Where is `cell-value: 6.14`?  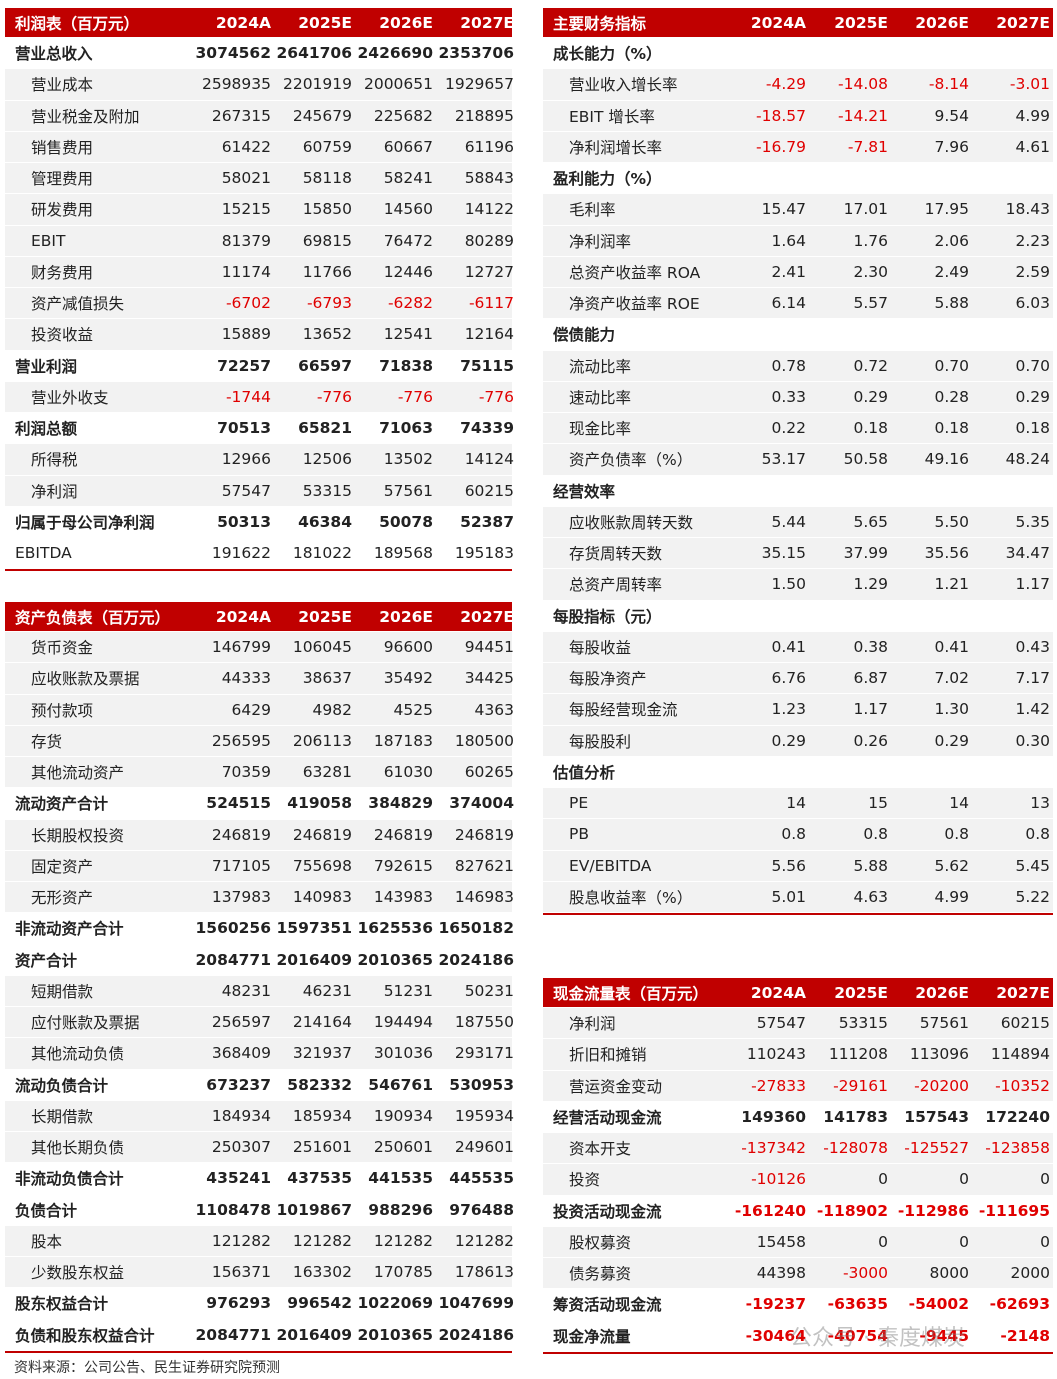
cell-value: 6.14 is located at coordinates (788, 303).